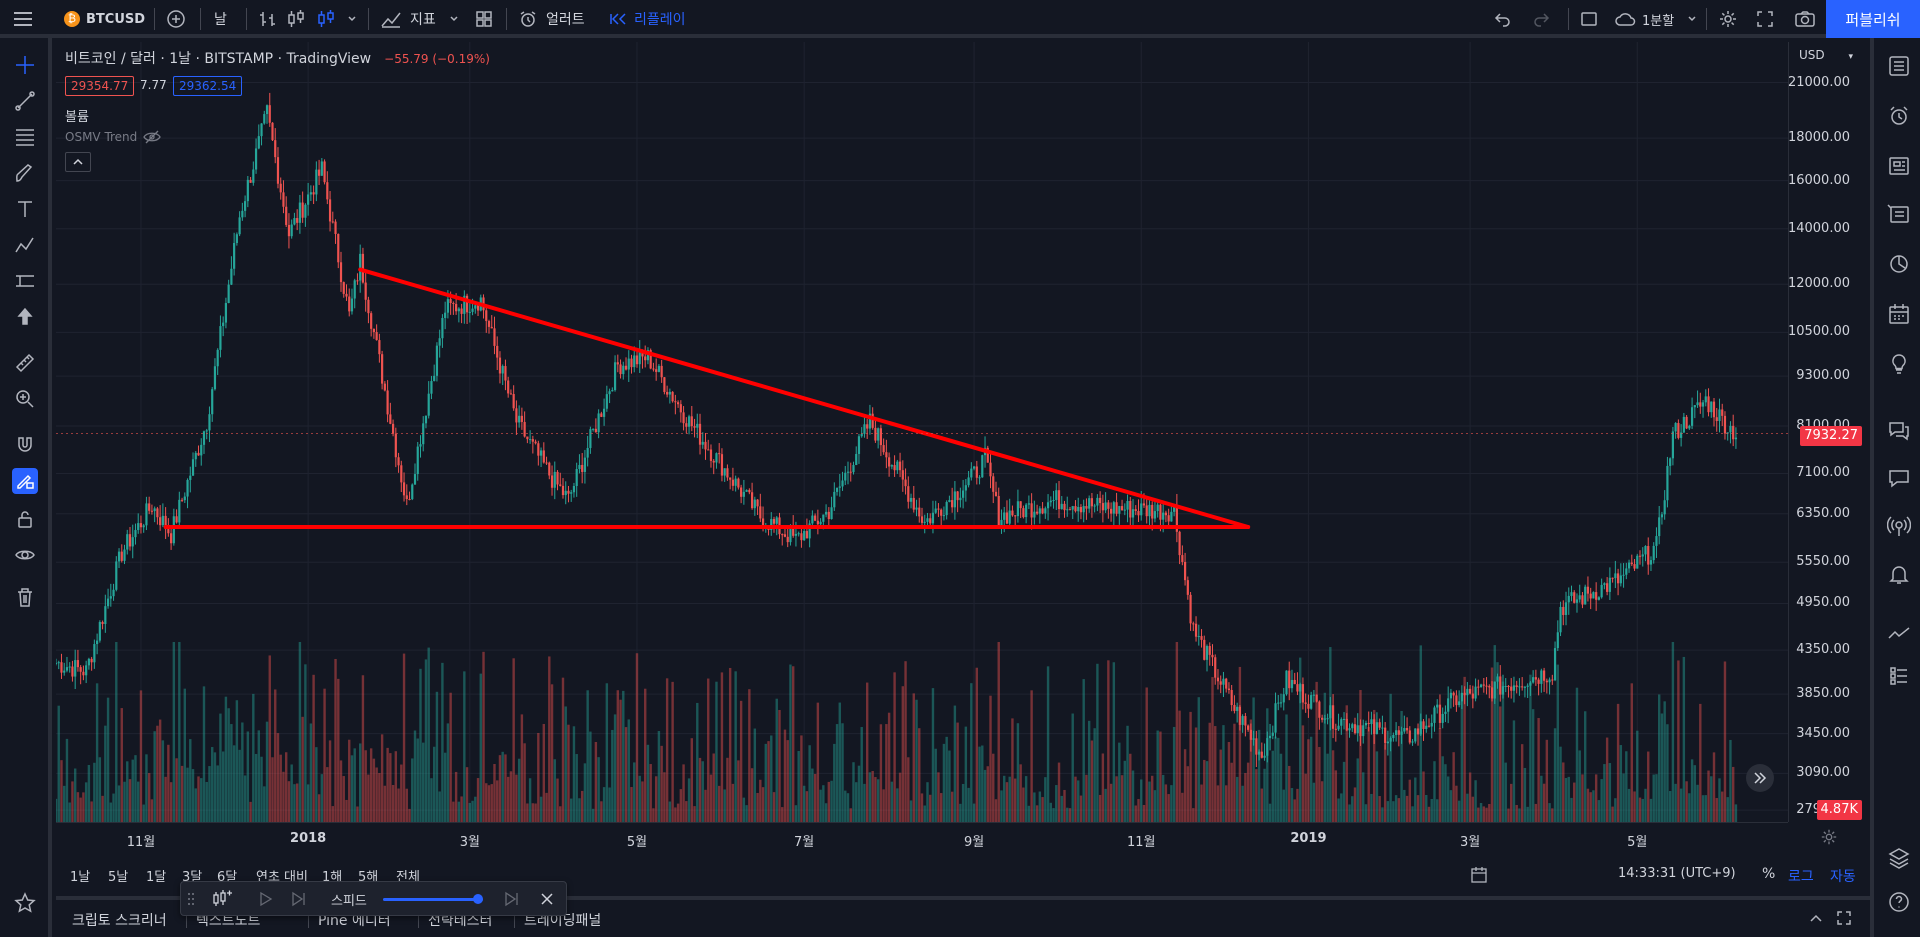 The height and width of the screenshot is (937, 1920). What do you see at coordinates (23, 19) in the screenshot?
I see `menu-icon` at bounding box center [23, 19].